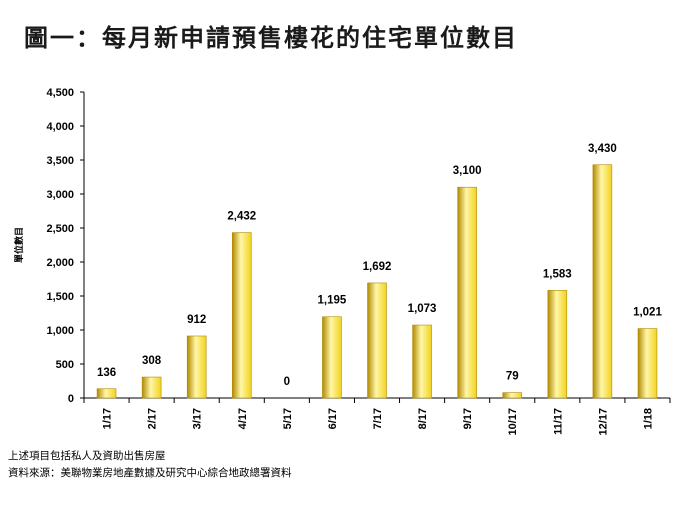 This screenshot has width=700, height=525. I want to click on y-tick-label: 1,000, so click(60, 331).